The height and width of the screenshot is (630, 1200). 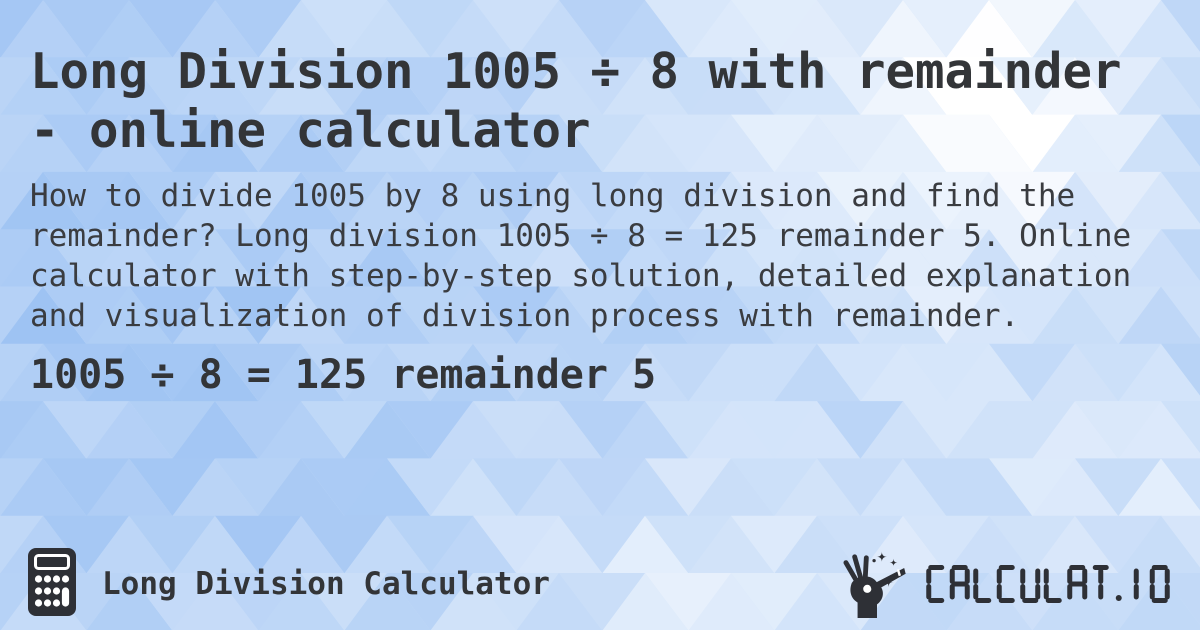 I want to click on footer-left: Long Division Calculator, so click(x=289, y=584).